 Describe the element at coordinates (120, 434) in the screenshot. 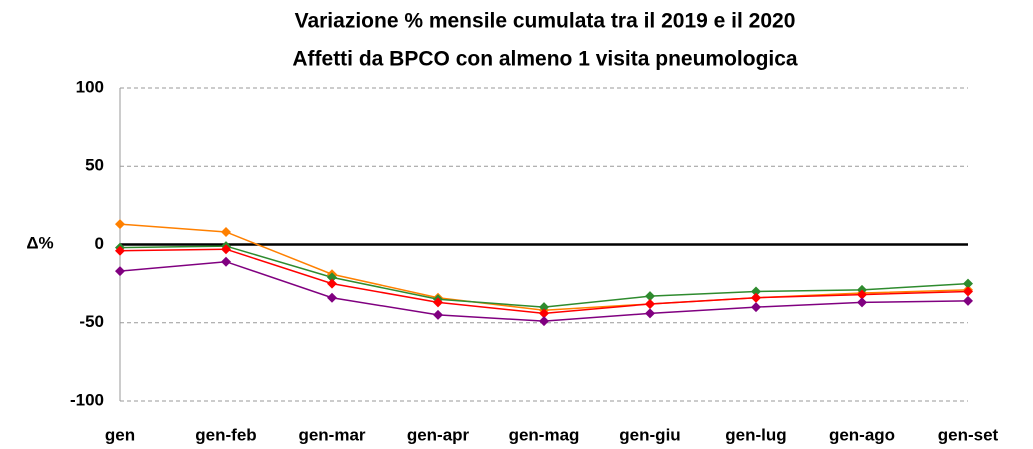

I see `x-tick-label: gen` at that location.